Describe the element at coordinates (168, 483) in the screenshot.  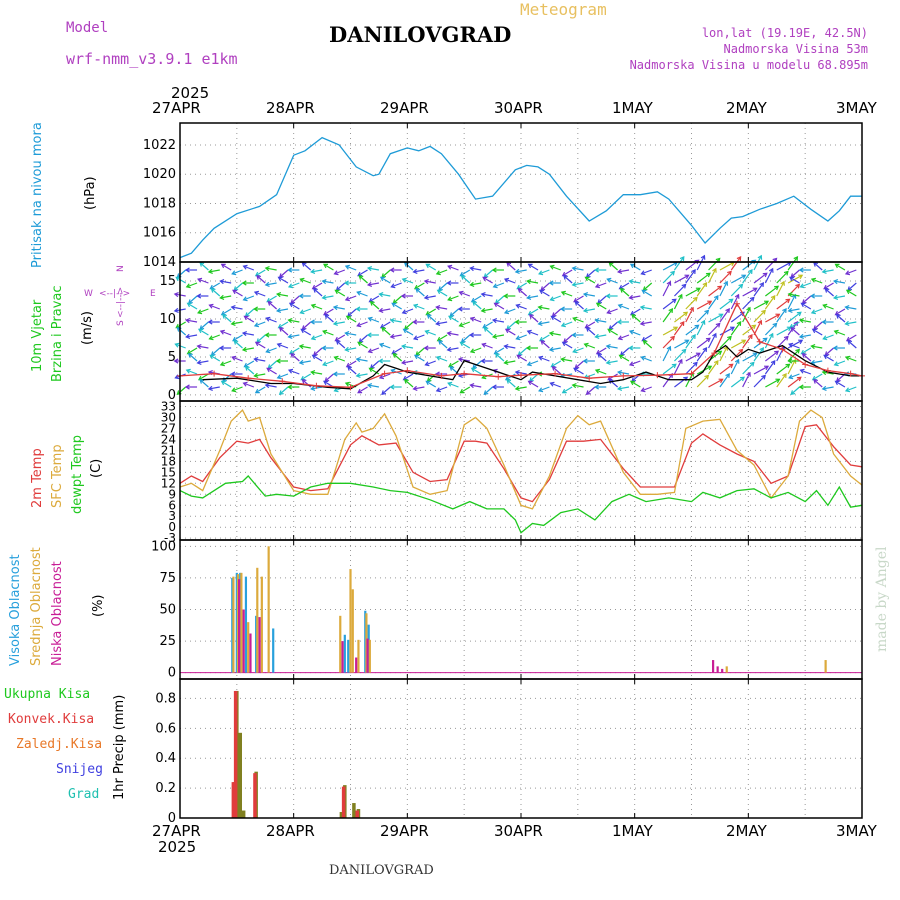
I see `y-tick-label: 12` at that location.